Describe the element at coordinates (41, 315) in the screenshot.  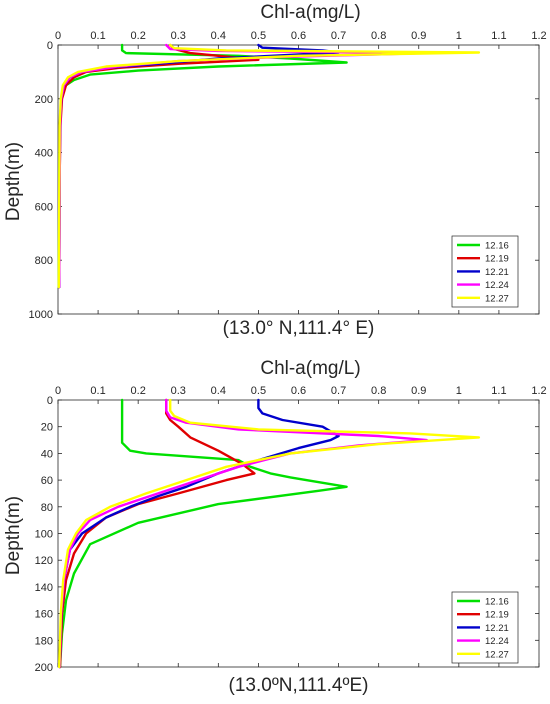
I see `y-tick-label: 1000` at that location.